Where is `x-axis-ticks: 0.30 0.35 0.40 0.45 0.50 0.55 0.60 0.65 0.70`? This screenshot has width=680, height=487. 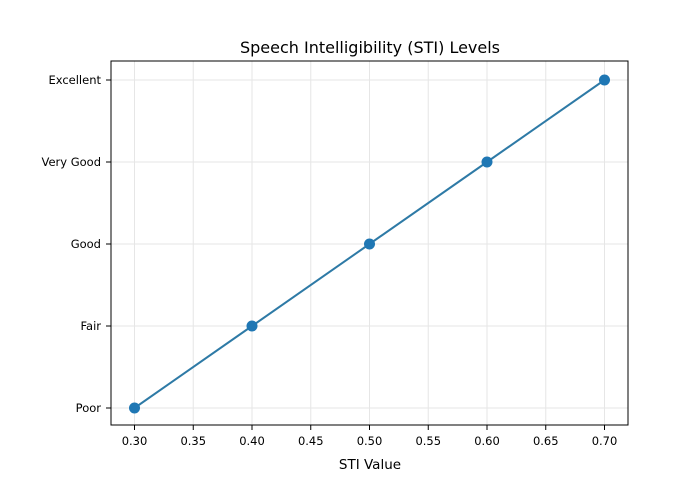 x-axis-ticks: 0.30 0.35 0.40 0.45 0.50 0.55 0.60 0.65 0.70 is located at coordinates (370, 436).